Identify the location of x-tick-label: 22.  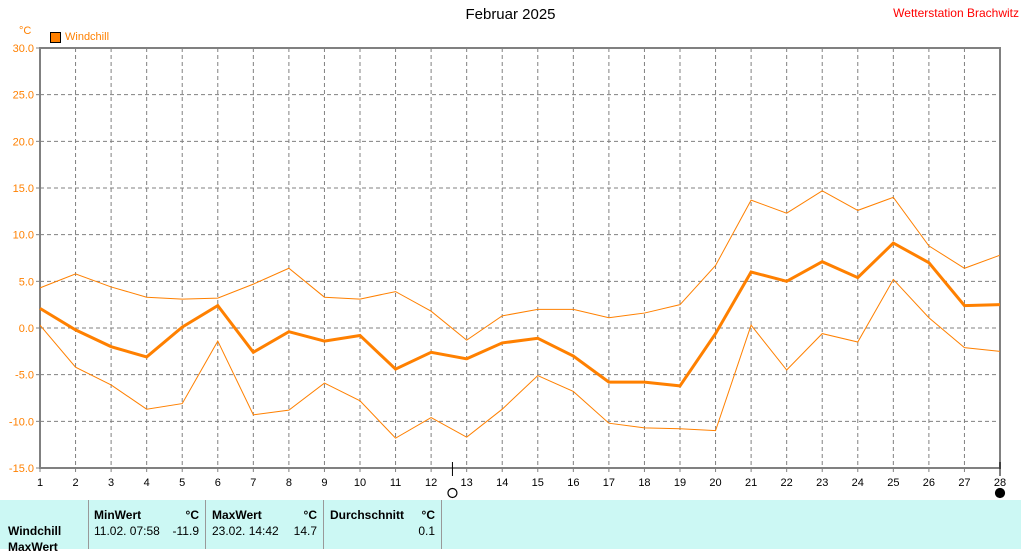
(787, 483).